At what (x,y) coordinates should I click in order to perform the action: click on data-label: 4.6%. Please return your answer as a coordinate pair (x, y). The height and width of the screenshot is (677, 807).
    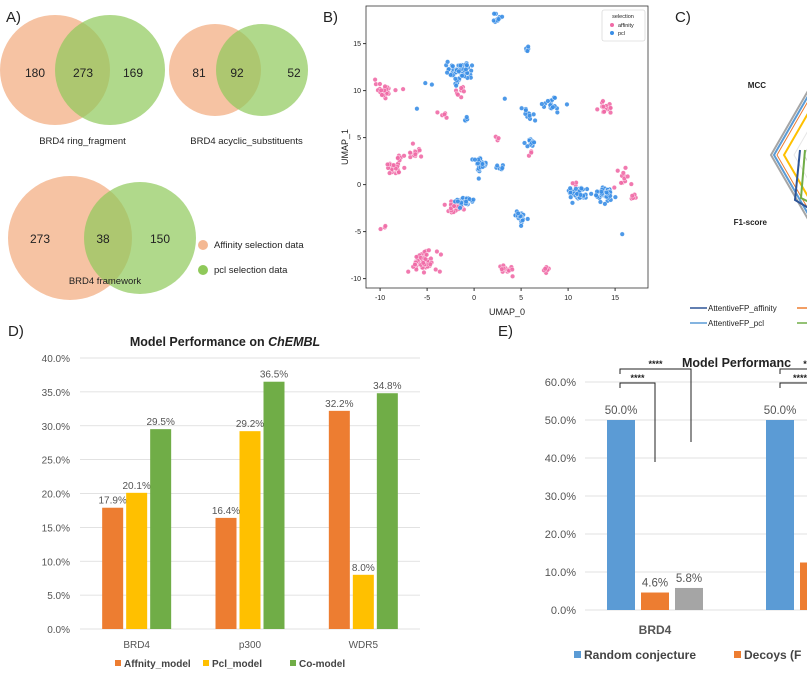
    Looking at the image, I should click on (655, 584).